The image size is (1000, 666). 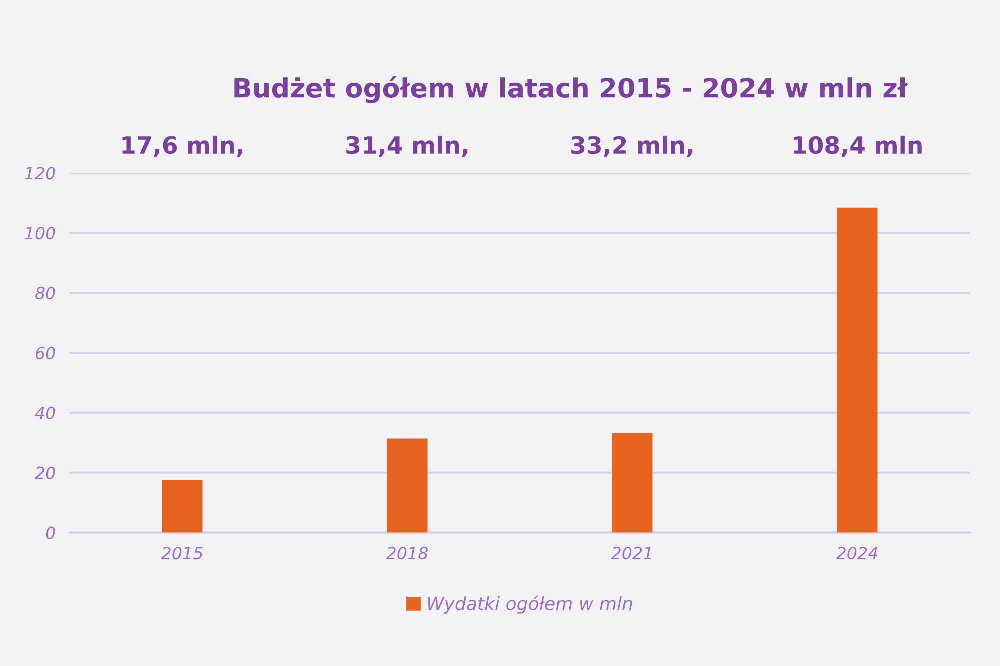 I want to click on text: 108,4 mln, so click(x=858, y=147).